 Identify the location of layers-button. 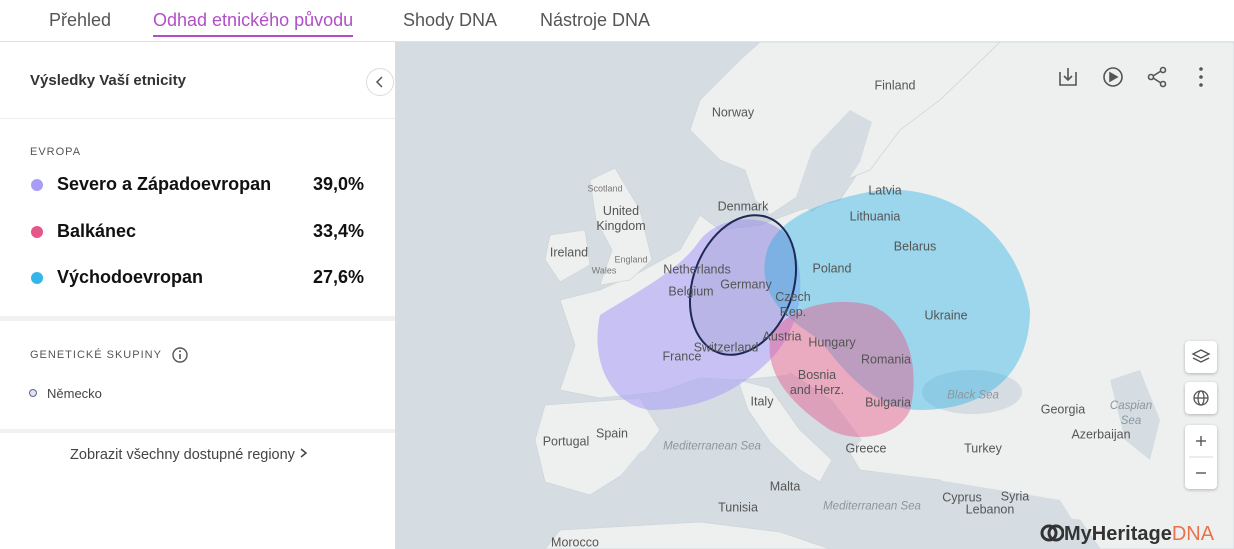
(1201, 357).